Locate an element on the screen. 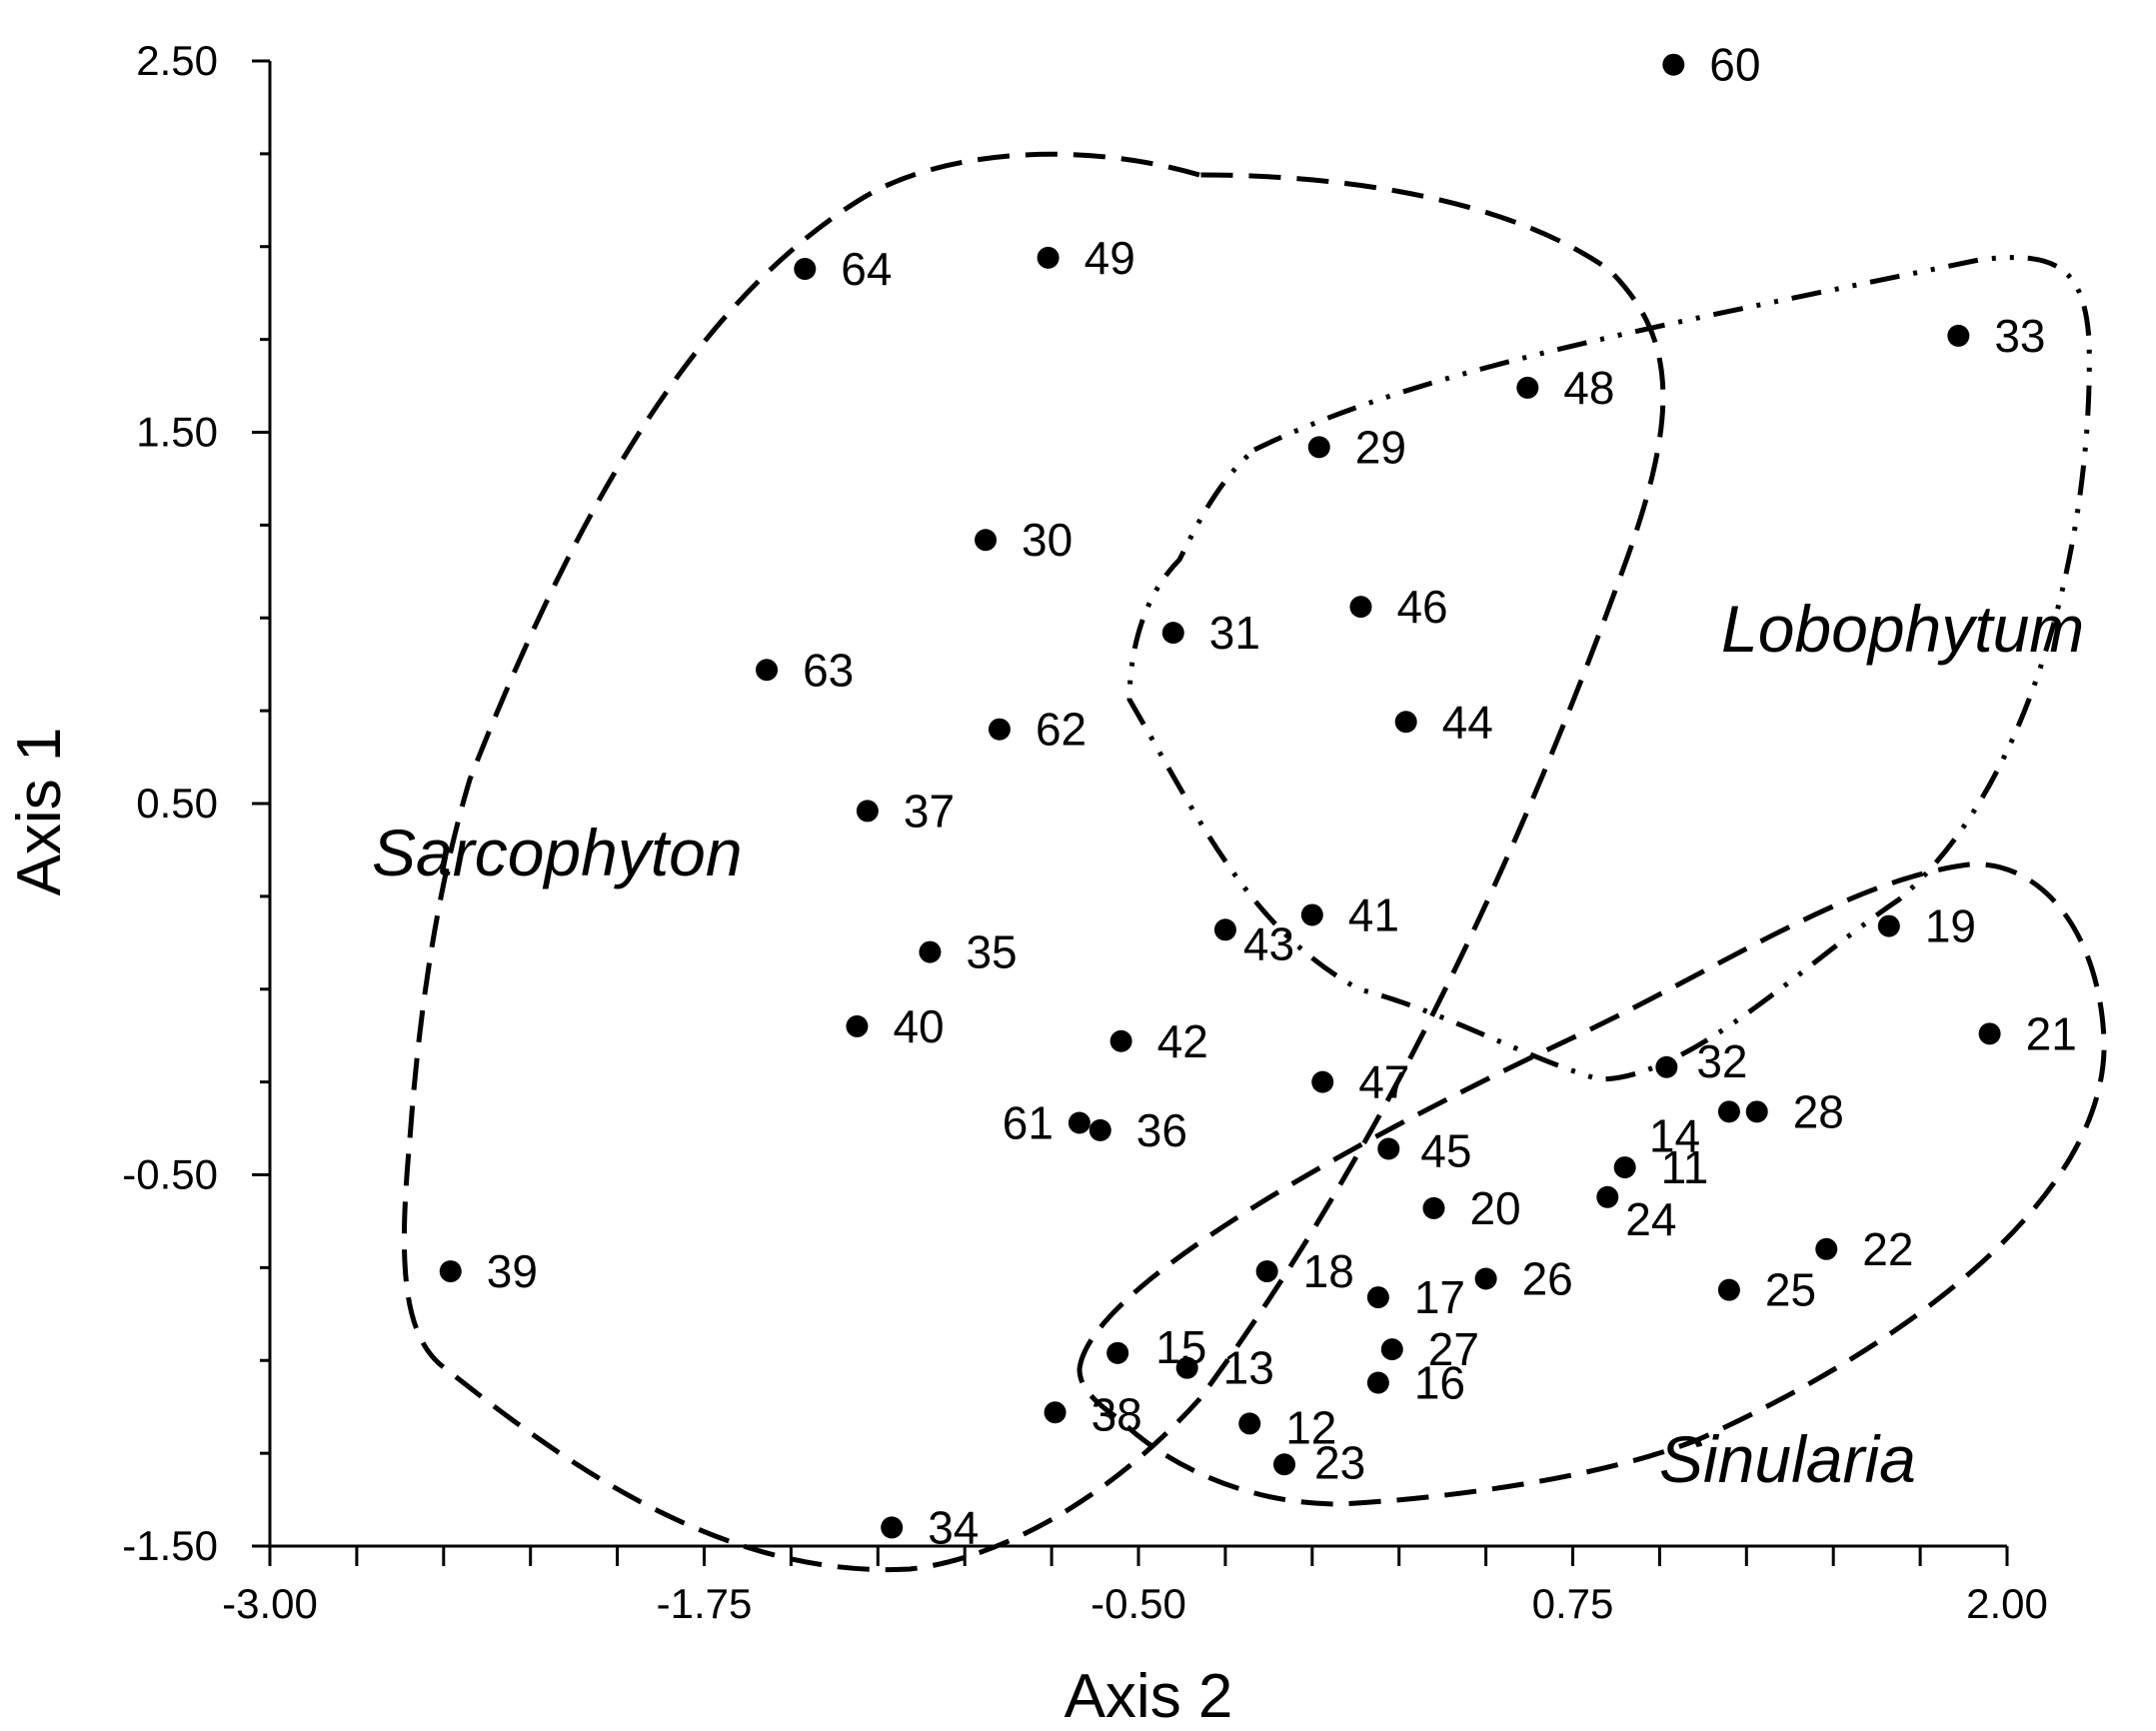  data-point-label: 61 is located at coordinates (1028, 1122).